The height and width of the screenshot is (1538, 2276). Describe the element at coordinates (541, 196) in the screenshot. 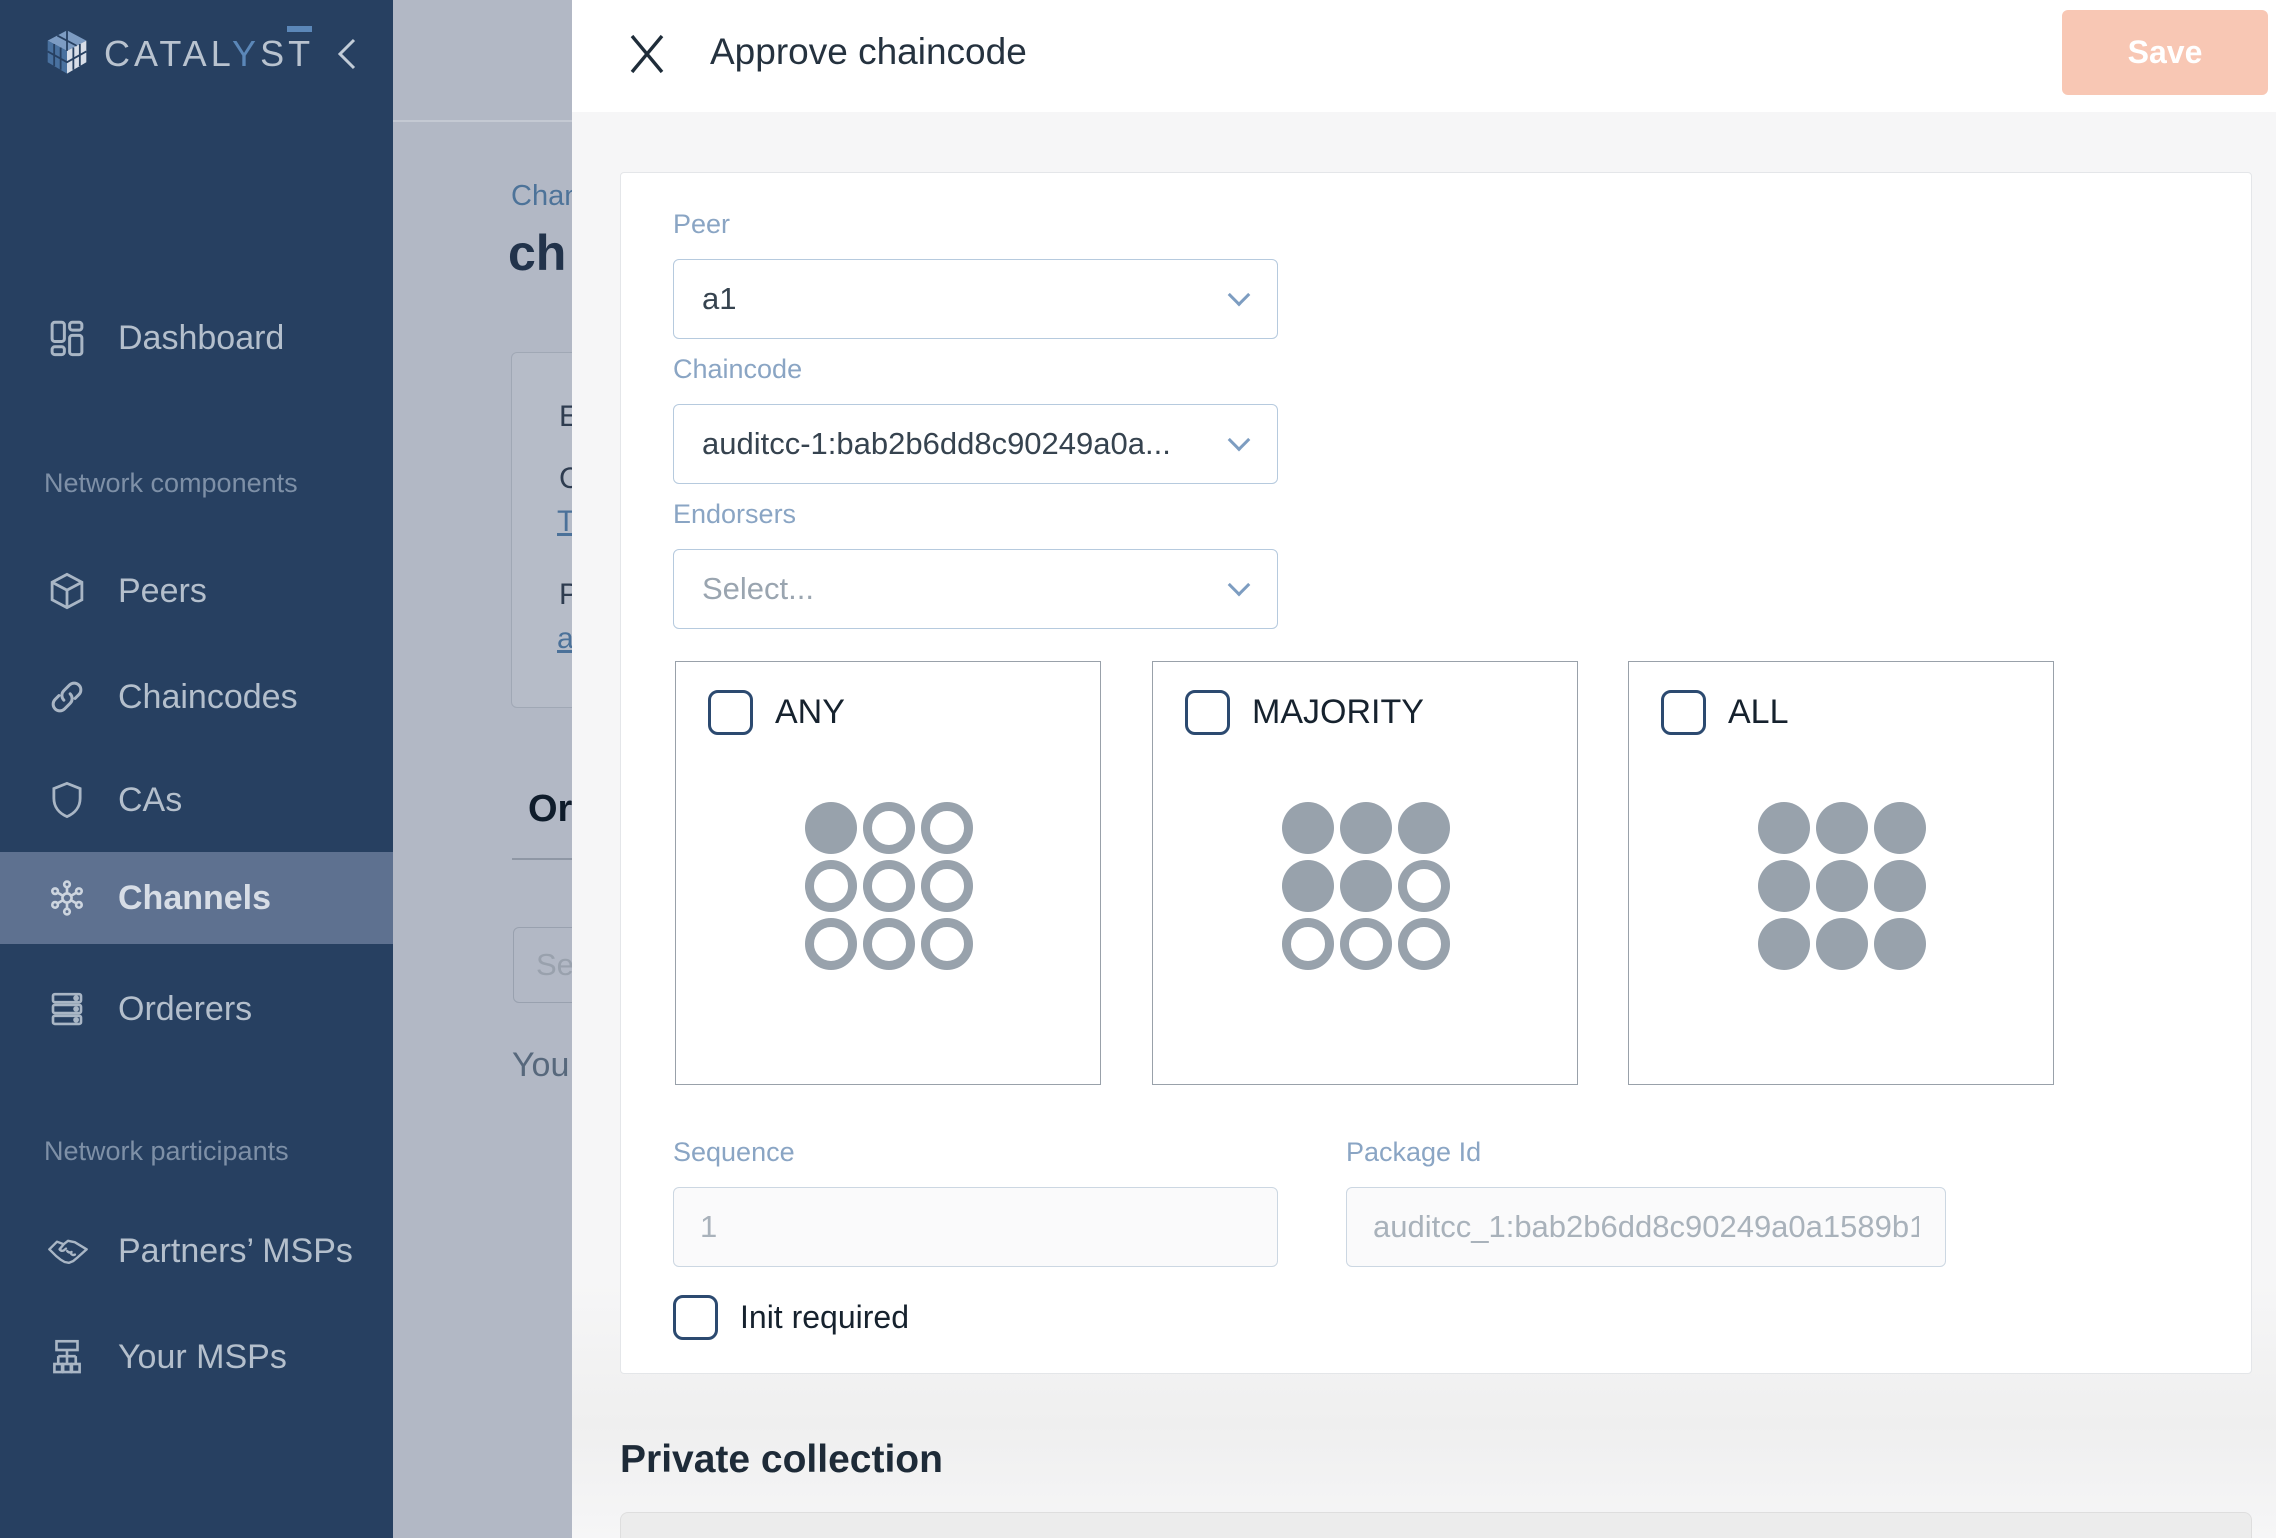

I see `background-breadcrumb: Chan` at that location.